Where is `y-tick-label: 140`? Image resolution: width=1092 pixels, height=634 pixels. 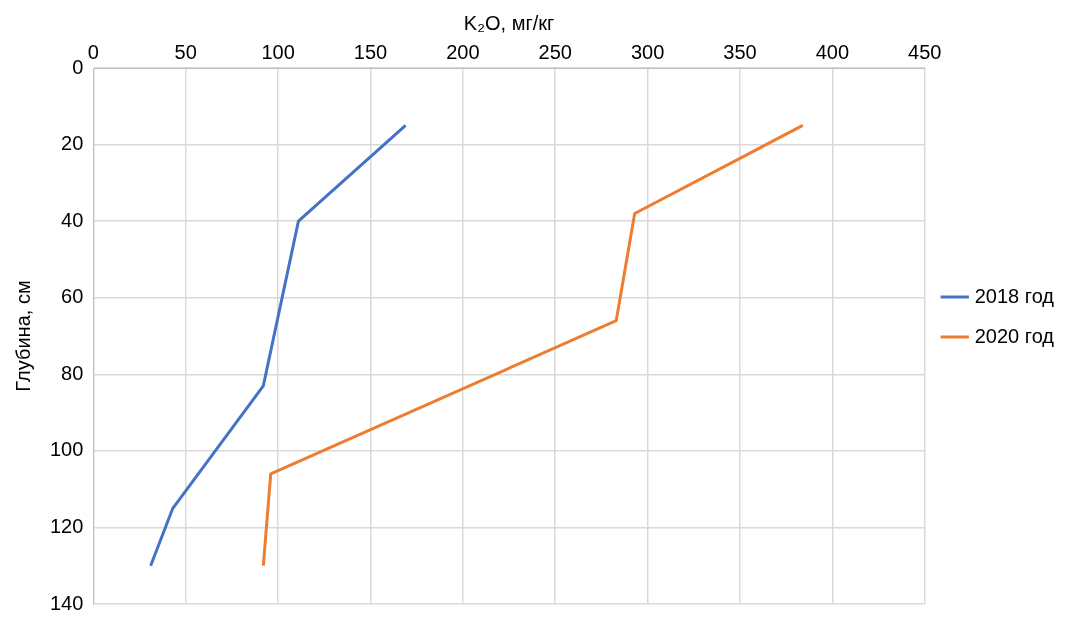 y-tick-label: 140 is located at coordinates (66, 602).